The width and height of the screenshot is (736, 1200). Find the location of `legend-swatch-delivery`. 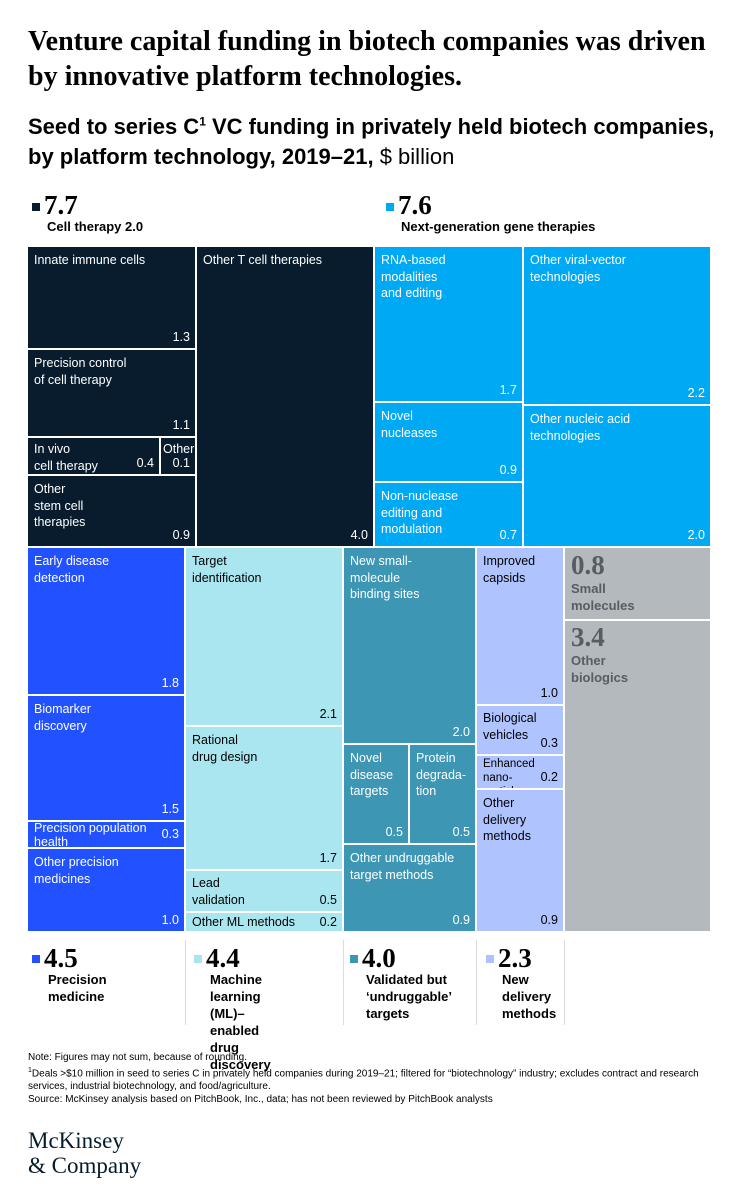

legend-swatch-delivery is located at coordinates (490, 959).